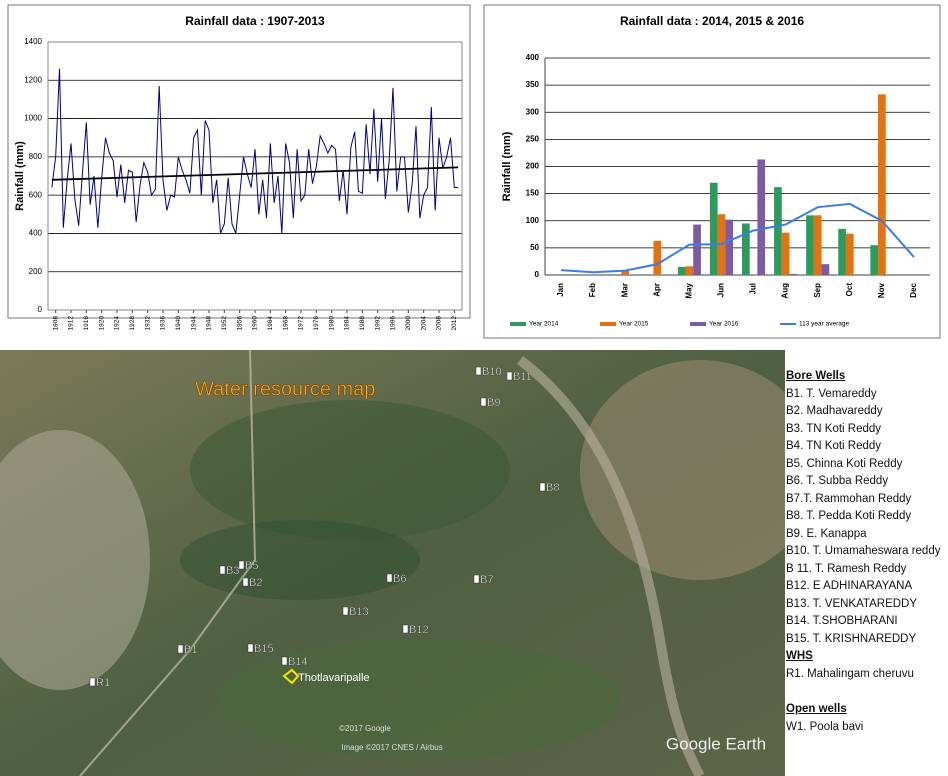 This screenshot has height=776, width=948. What do you see at coordinates (724, 324) in the screenshot?
I see `legend-label: Year 2016` at bounding box center [724, 324].